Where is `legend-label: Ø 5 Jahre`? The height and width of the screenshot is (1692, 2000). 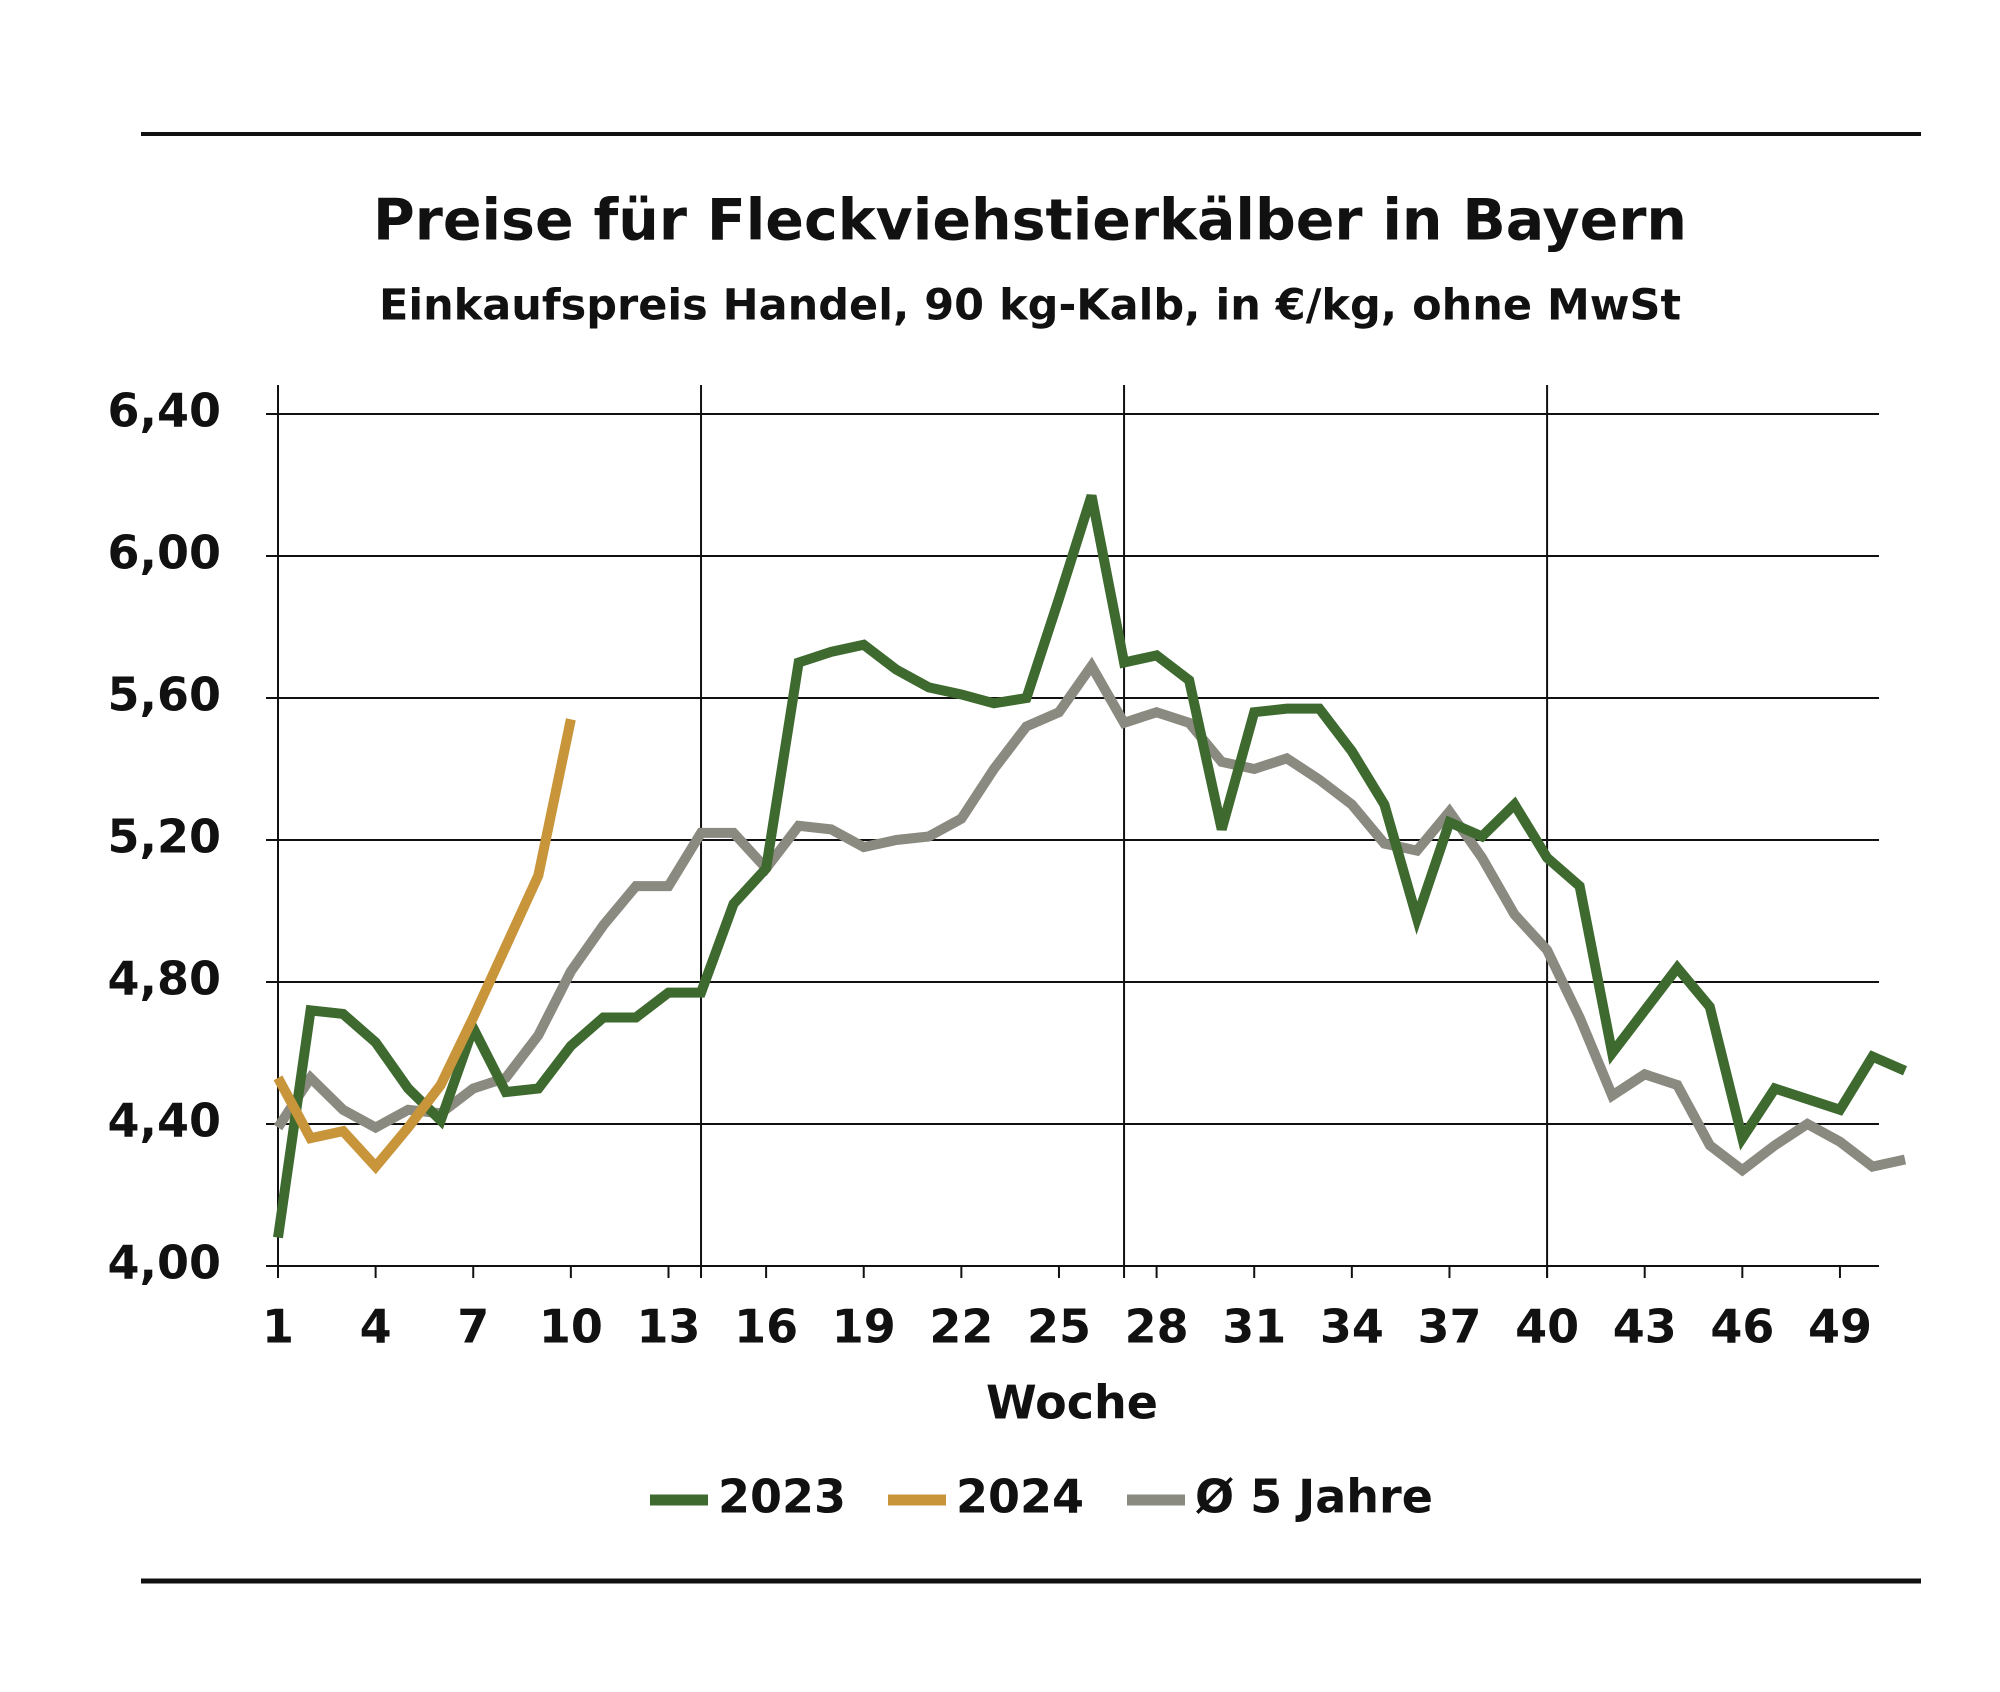 legend-label: Ø 5 Jahre is located at coordinates (1314, 1497).